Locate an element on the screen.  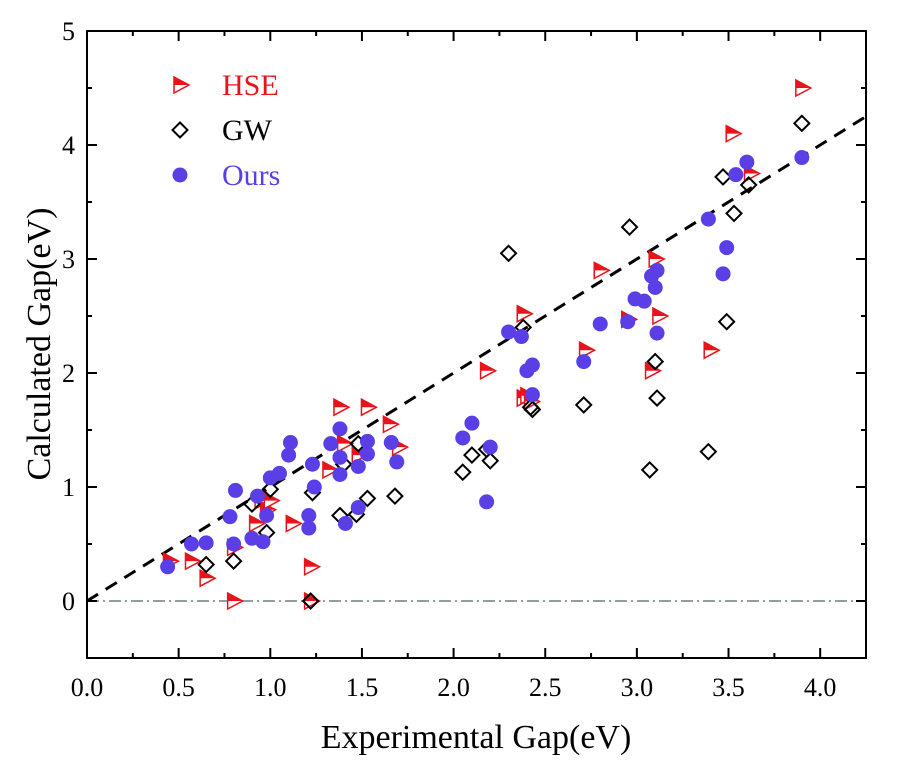
x-tick-label: 2.5 is located at coordinates (545, 687).